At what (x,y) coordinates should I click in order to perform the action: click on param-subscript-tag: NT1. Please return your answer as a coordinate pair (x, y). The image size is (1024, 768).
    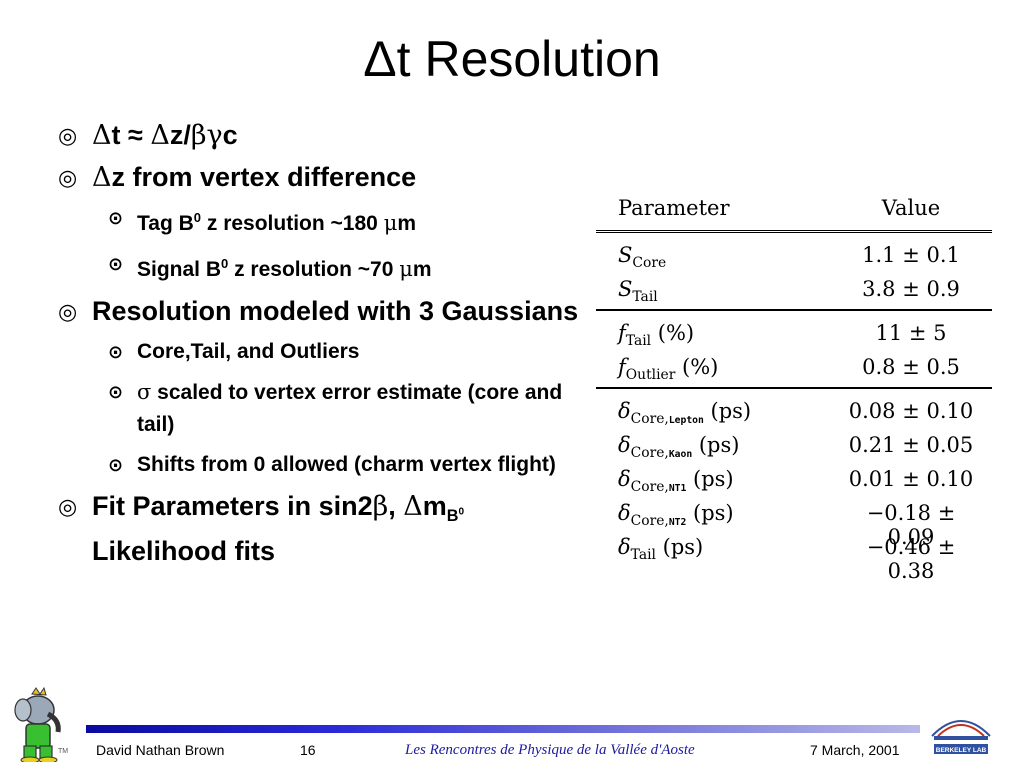
    Looking at the image, I should click on (677, 489).